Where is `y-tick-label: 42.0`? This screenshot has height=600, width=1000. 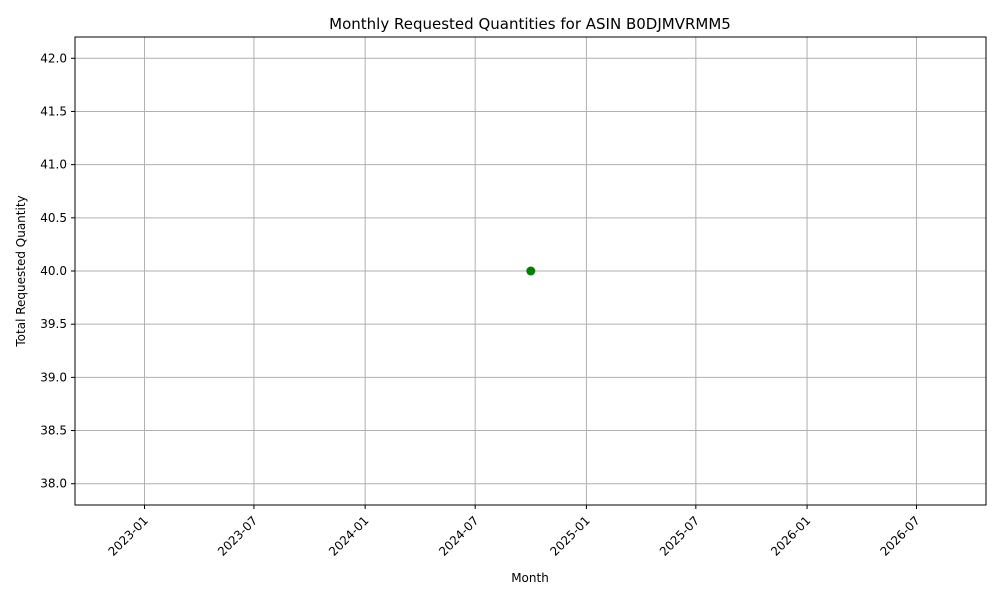
y-tick-label: 42.0 is located at coordinates (53, 58).